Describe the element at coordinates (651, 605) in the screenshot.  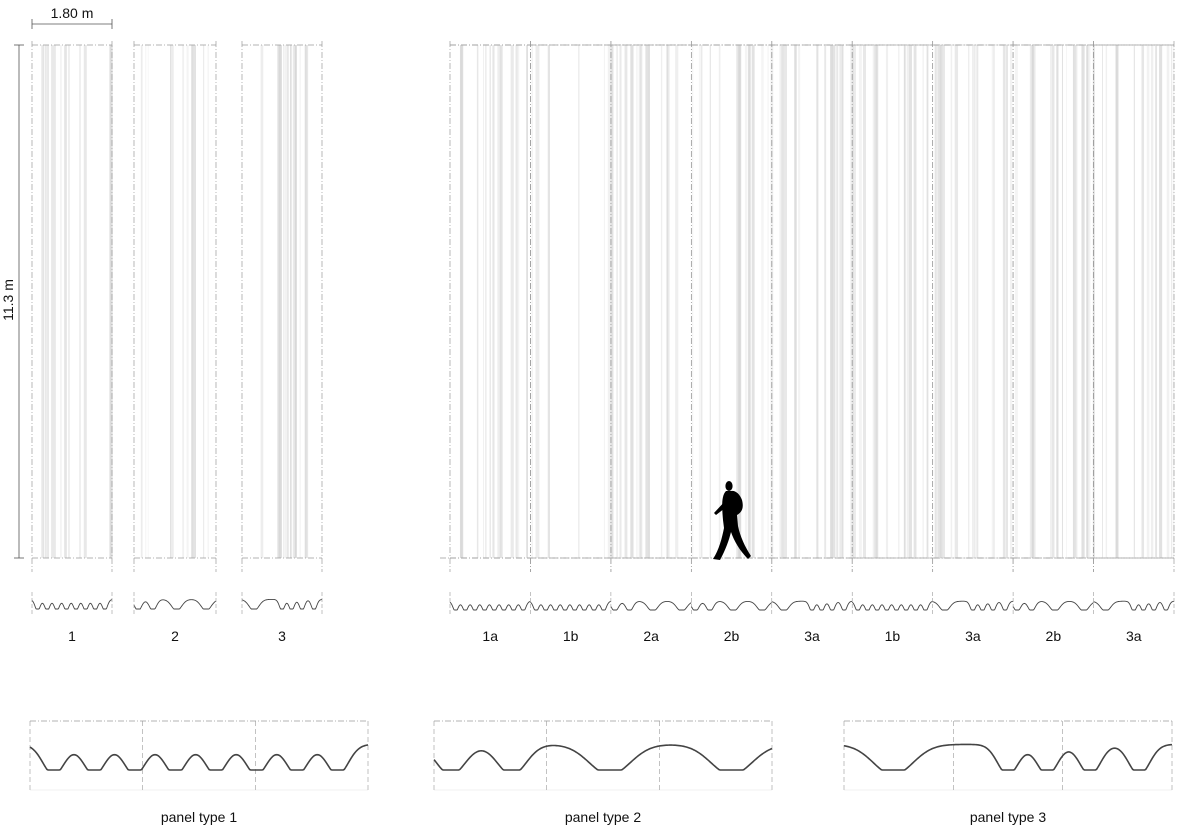
I see `facade-profile-2a` at that location.